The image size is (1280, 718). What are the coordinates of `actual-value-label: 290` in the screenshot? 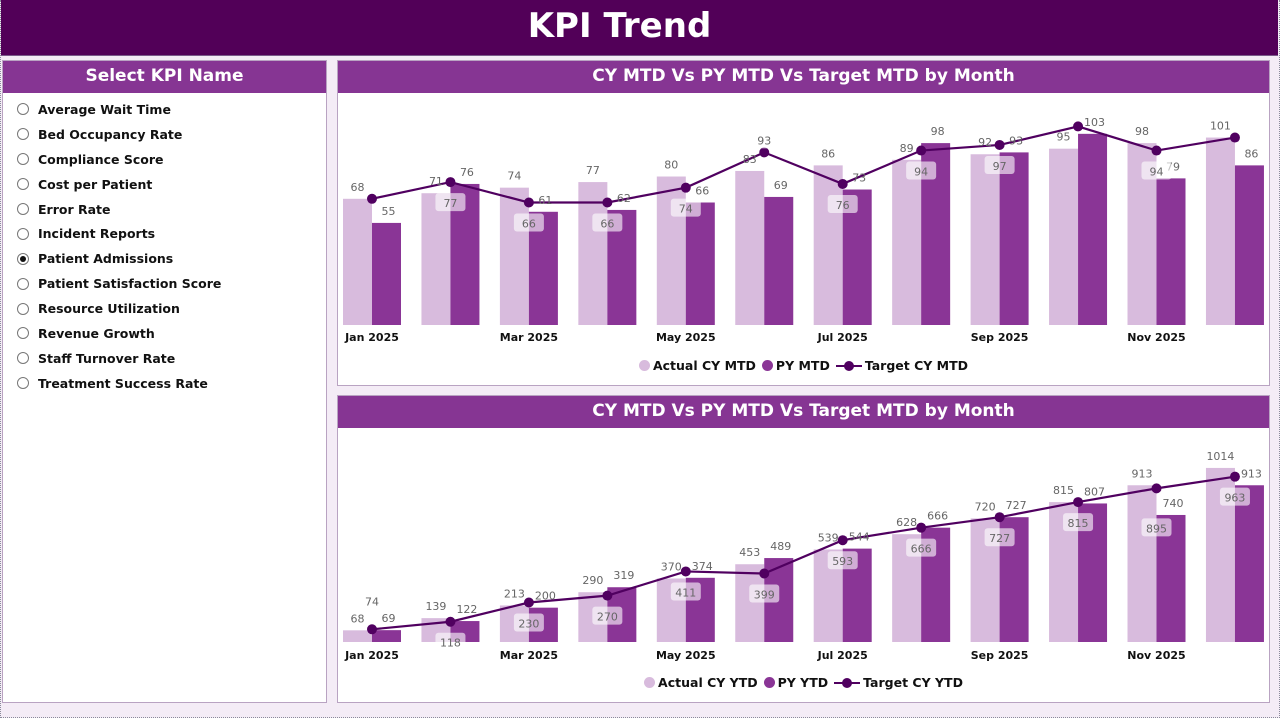 It's located at (592, 580).